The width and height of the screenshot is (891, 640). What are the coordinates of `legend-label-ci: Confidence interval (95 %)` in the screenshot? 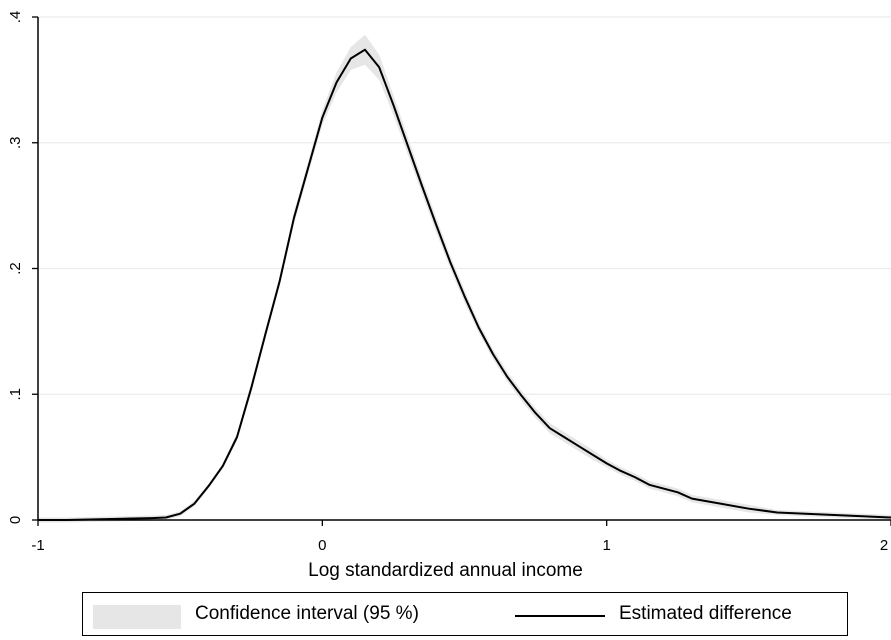 It's located at (307, 613).